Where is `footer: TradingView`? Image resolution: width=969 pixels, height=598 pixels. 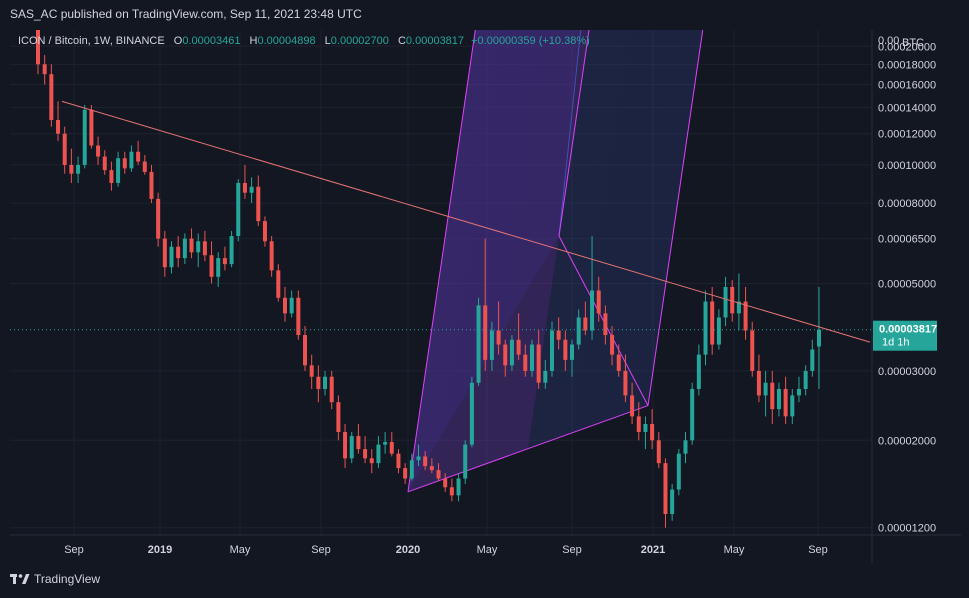 footer: TradingView is located at coordinates (55, 579).